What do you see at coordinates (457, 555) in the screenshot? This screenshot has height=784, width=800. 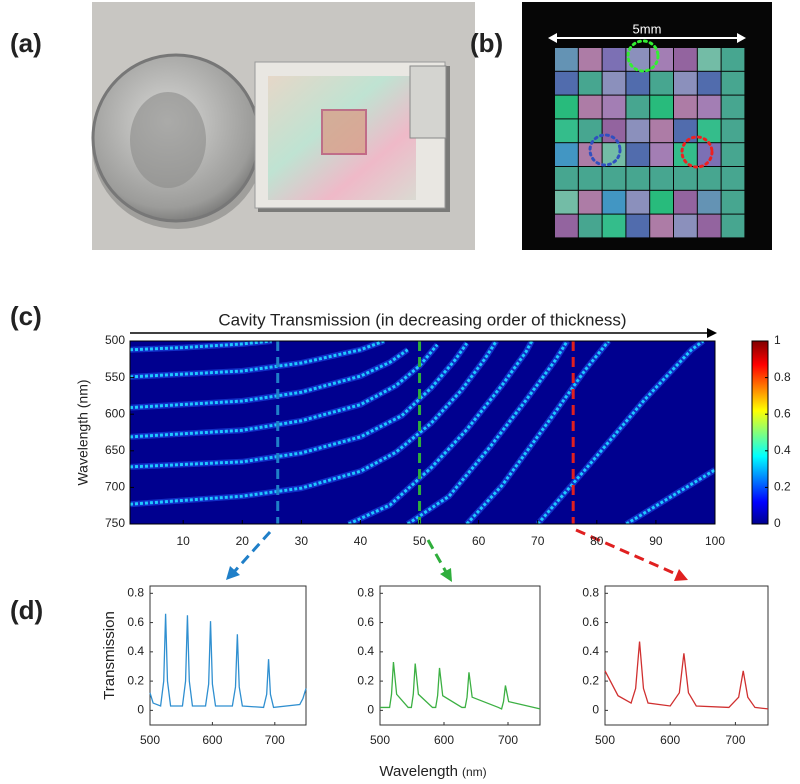 I see `connector-arrows` at bounding box center [457, 555].